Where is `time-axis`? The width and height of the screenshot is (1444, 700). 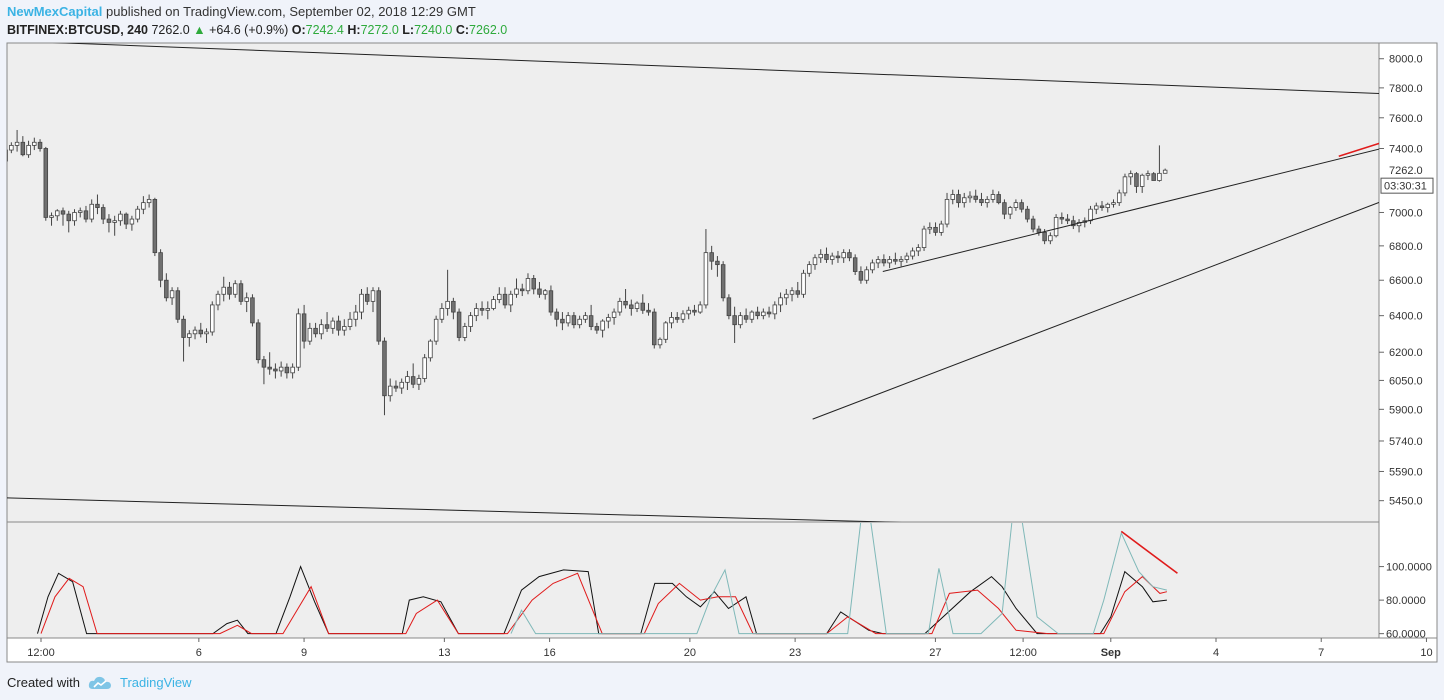
time-axis is located at coordinates (722, 650).